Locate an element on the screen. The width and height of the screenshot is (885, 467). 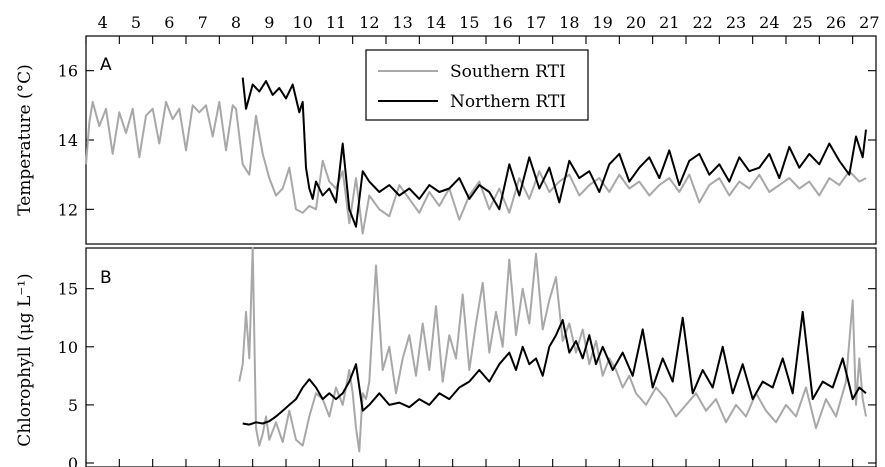
legend-box is located at coordinates (477, 85).